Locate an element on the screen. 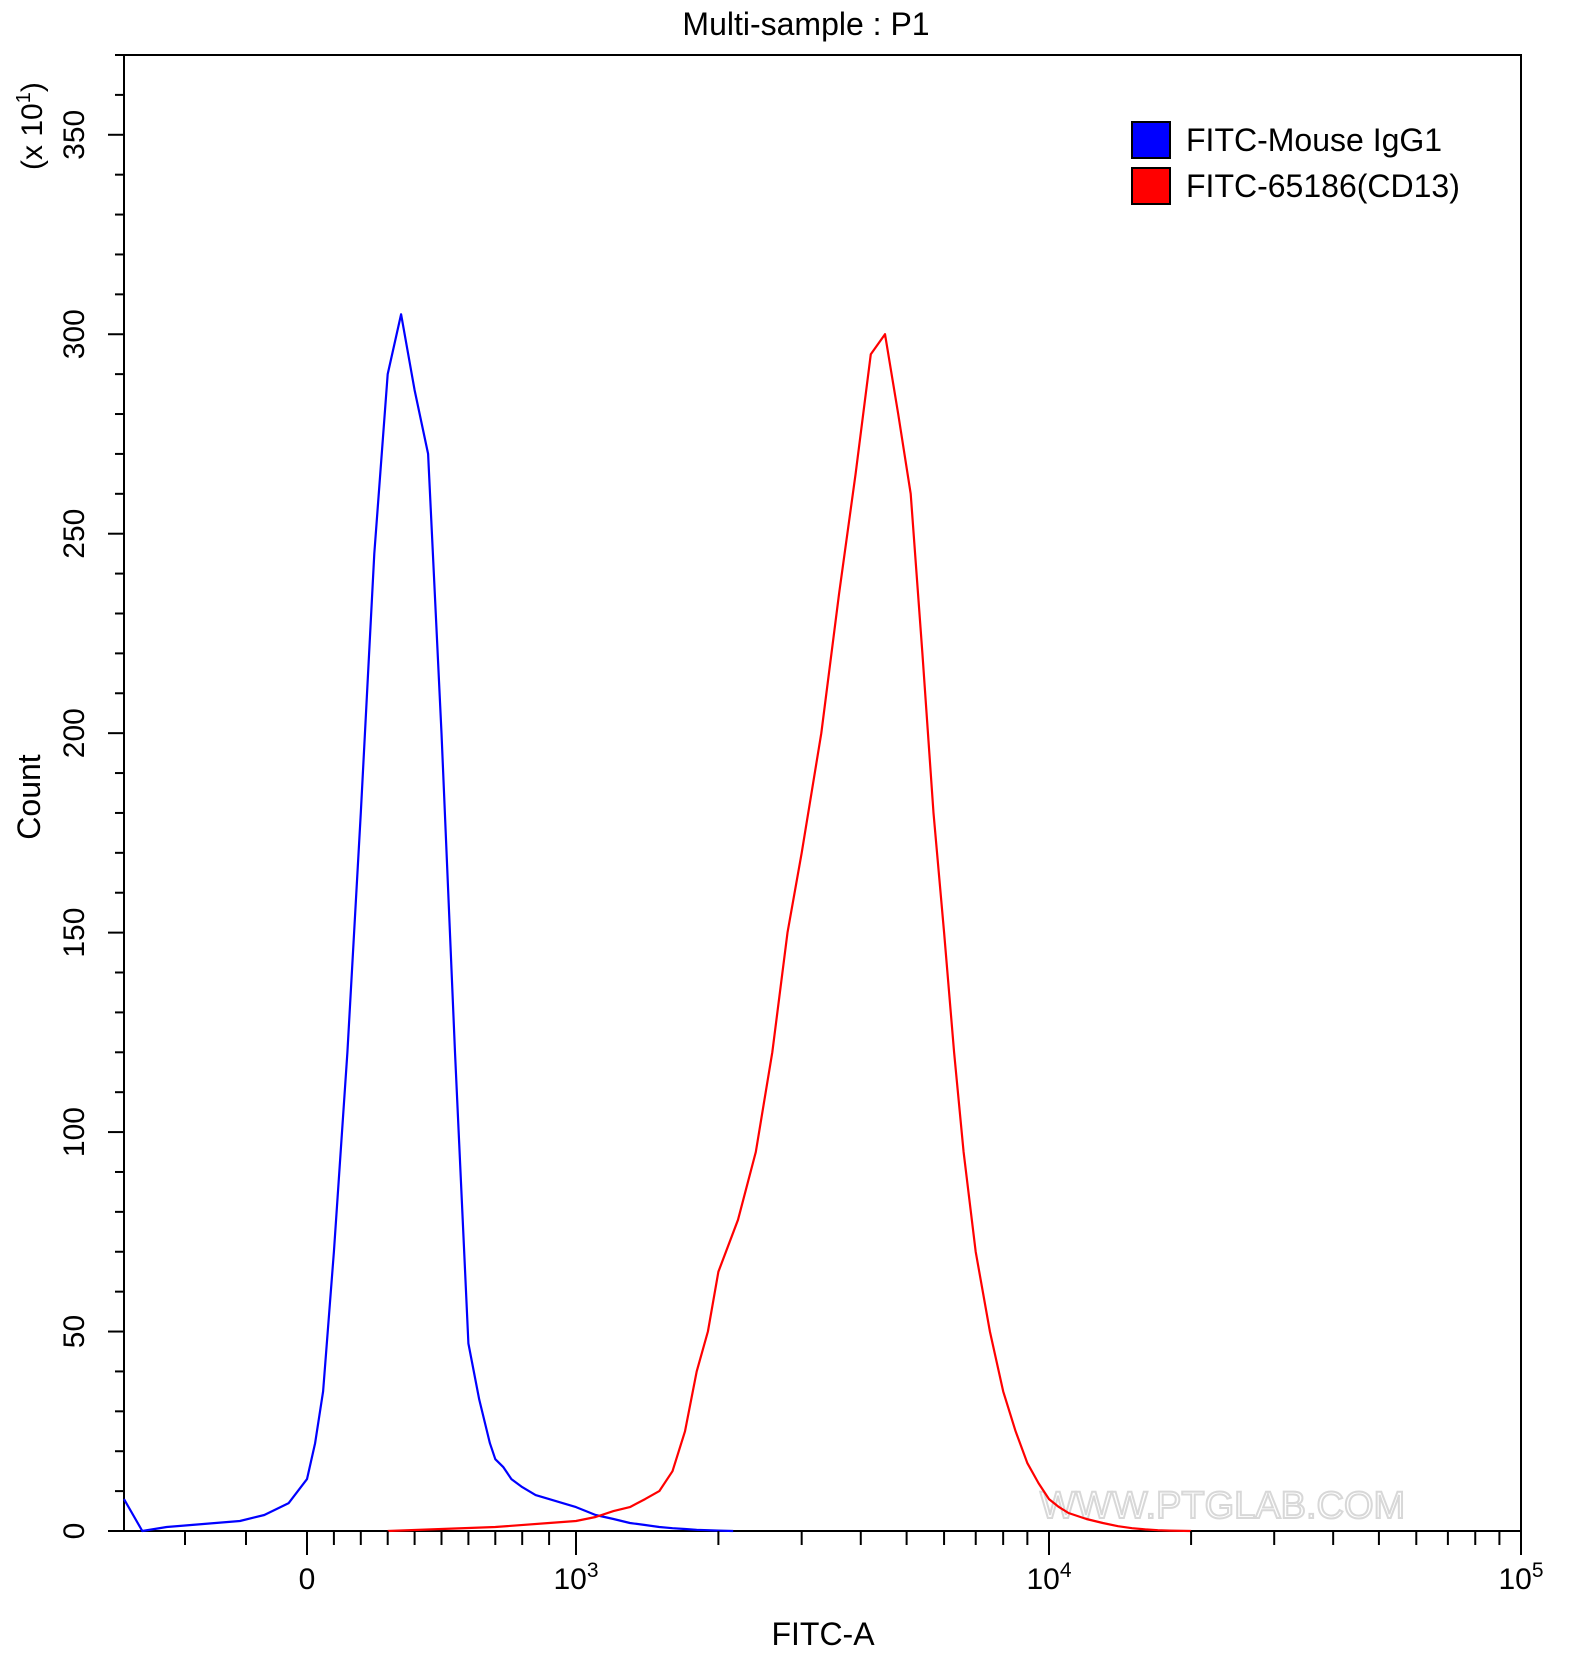  y-tick-label: 100 is located at coordinates (74, 1132).